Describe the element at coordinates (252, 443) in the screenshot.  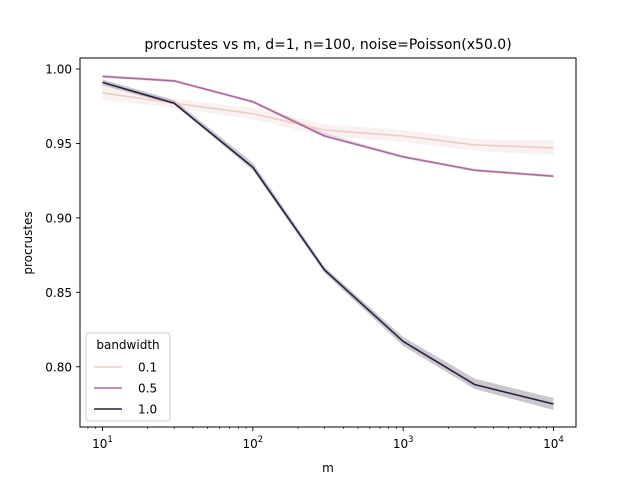
I see `x-tick-label: 10²` at that location.